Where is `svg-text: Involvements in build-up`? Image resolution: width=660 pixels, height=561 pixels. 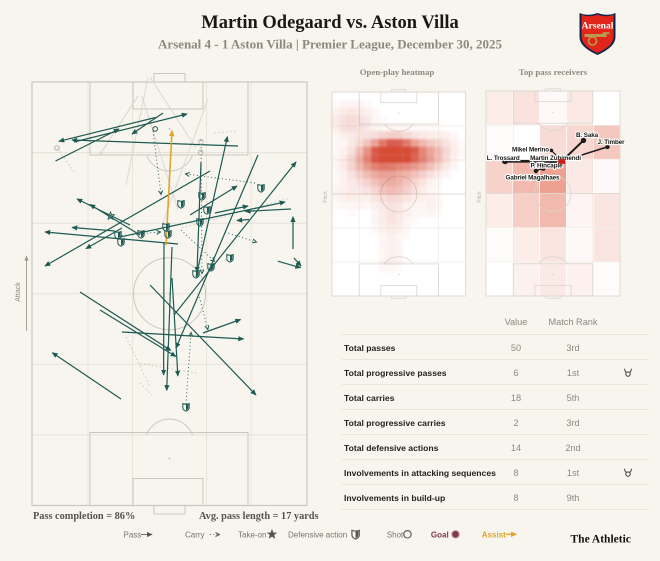 svg-text: Involvements in build-up is located at coordinates (394, 498).